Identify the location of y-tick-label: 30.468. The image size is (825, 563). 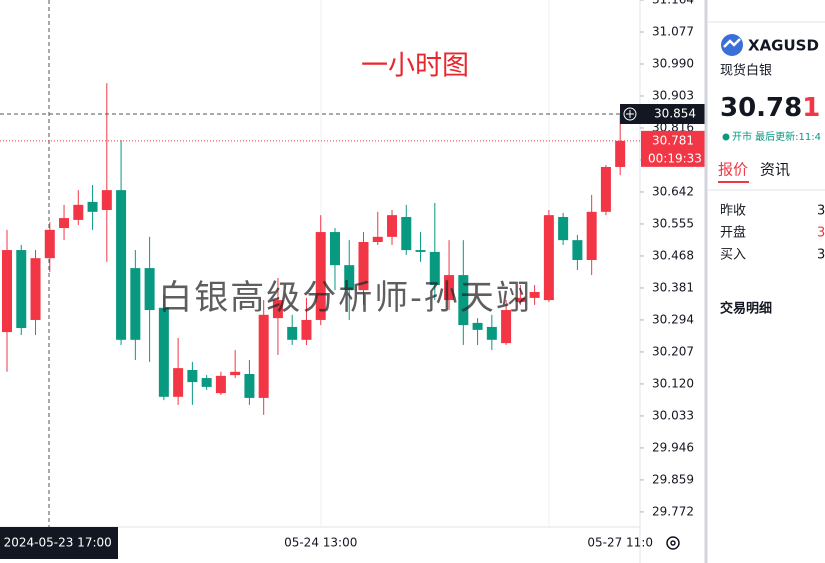
(673, 255).